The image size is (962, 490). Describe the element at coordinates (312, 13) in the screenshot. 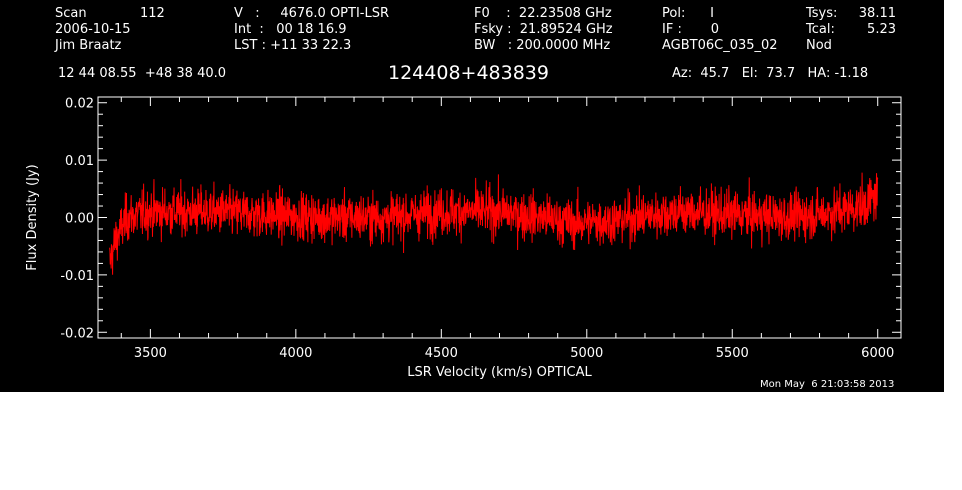

I see `velocity-info: V : 4676.0 OPTI-LSR` at that location.